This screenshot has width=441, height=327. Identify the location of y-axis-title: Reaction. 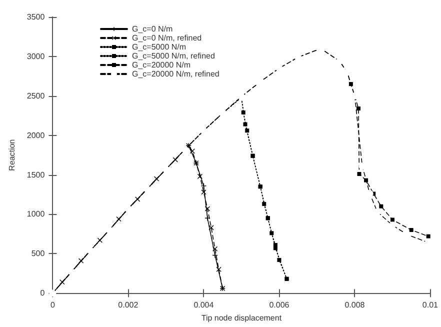
(12, 155).